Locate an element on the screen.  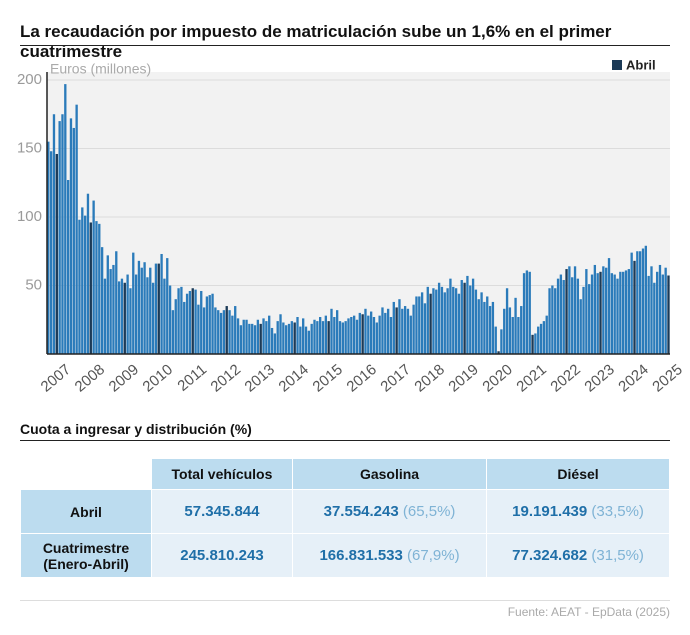
source: Fuente: AEAT - EpData (2025) is located at coordinates (588, 612).